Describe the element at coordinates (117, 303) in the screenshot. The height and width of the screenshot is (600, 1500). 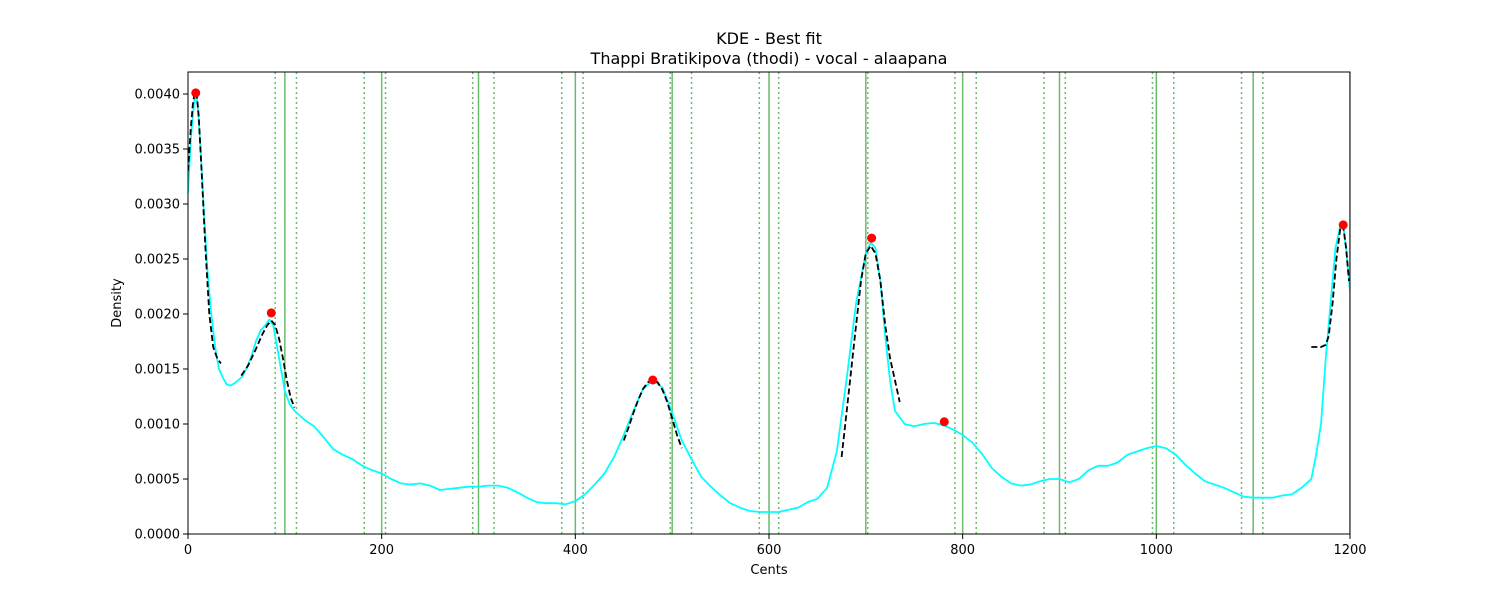
I see `y-axis-label: Density` at that location.